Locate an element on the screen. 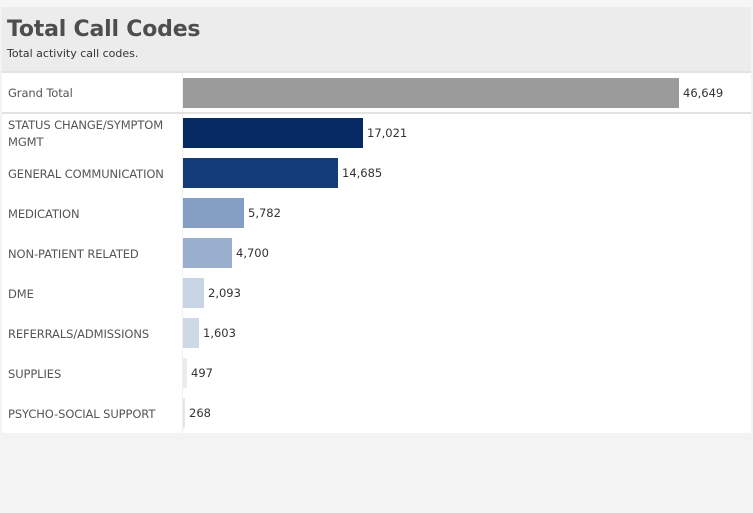  chart-row-grand-total: Grand Total 46,649 is located at coordinates (376, 93).